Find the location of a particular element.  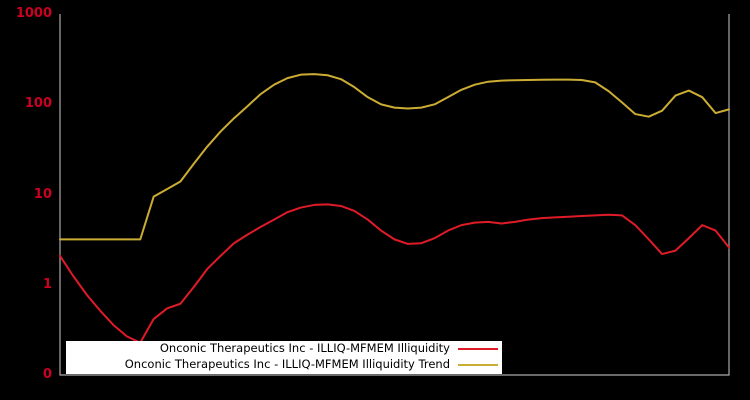

legend-swatch-illiquidity-trend is located at coordinates (478, 365).